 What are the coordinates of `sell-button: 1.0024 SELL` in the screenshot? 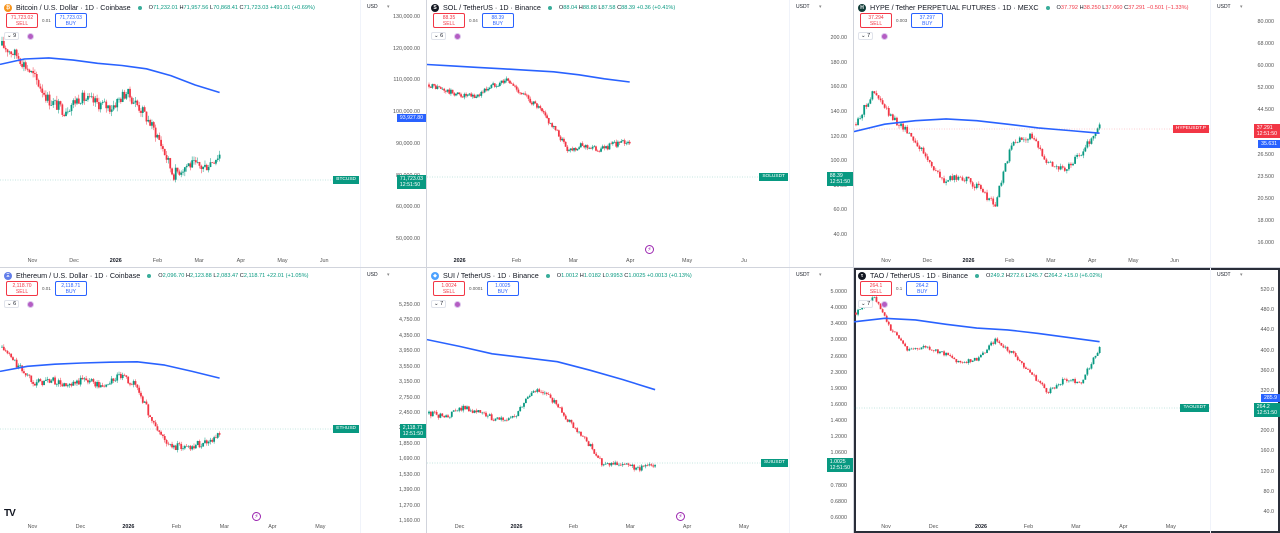 It's located at (449, 288).